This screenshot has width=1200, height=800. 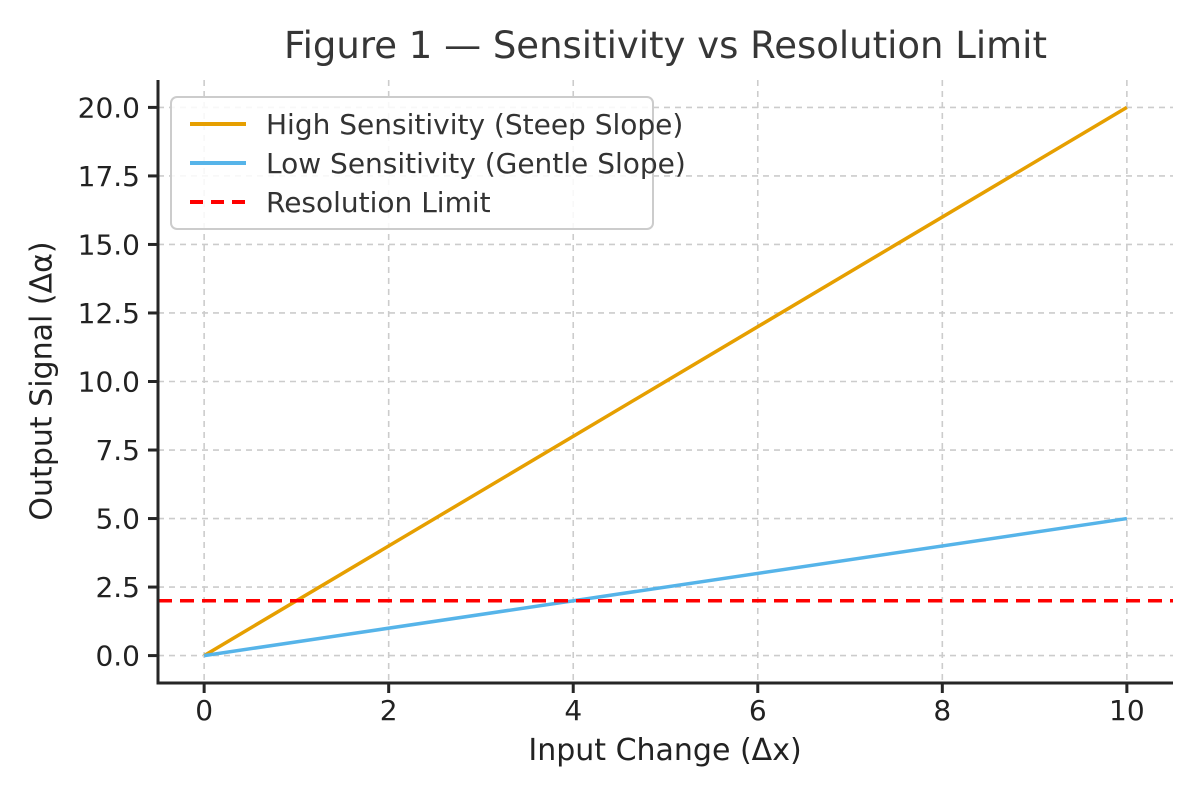 What do you see at coordinates (665, 750) in the screenshot?
I see `x-axis-label: Input Change (Δx)` at bounding box center [665, 750].